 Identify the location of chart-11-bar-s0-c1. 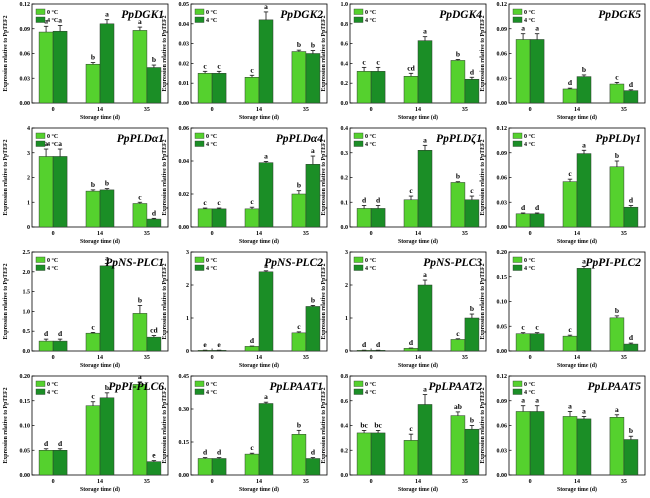
(570, 343).